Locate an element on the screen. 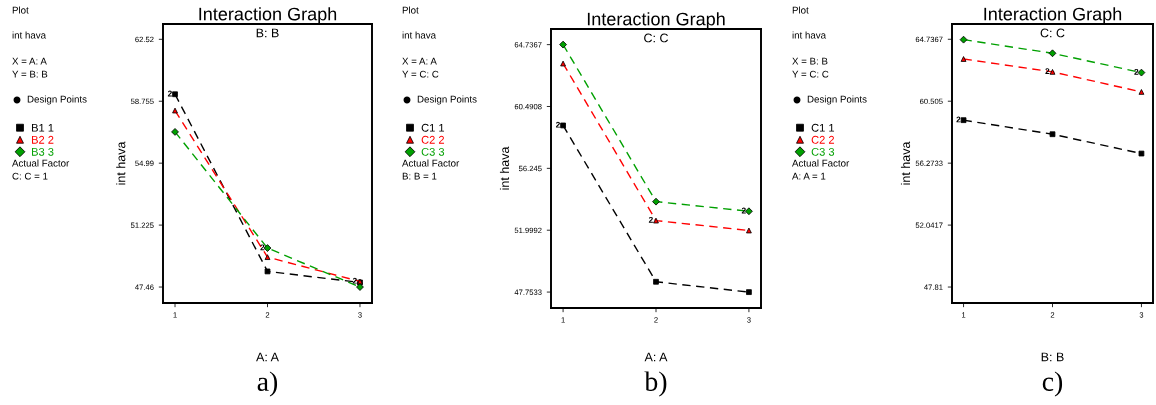  text: b) is located at coordinates (655, 384).